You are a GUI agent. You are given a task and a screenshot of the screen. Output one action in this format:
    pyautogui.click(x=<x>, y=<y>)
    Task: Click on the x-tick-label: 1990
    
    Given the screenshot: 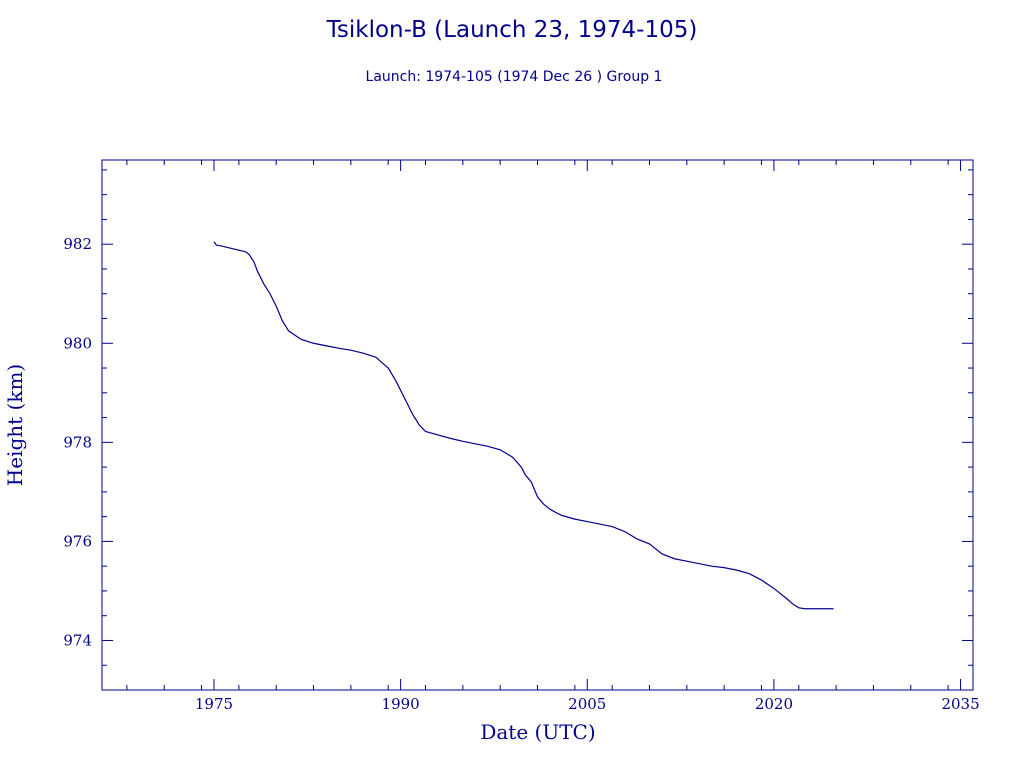 What is the action you would take?
    pyautogui.click(x=401, y=704)
    